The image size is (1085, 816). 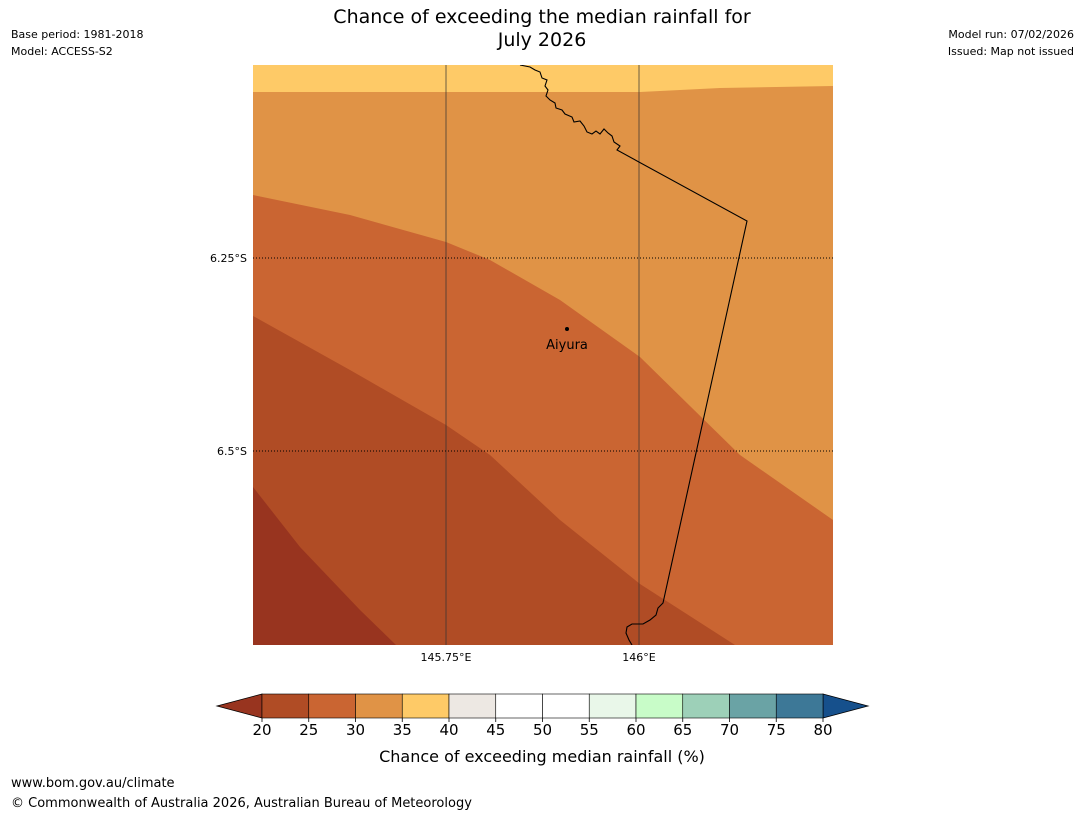 I want to click on colorbar-over-arrow, so click(x=846, y=706).